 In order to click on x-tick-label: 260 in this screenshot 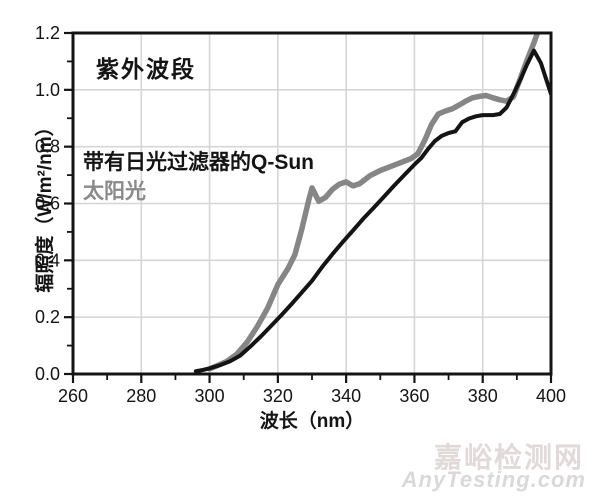, I will do `click(73, 396)`.